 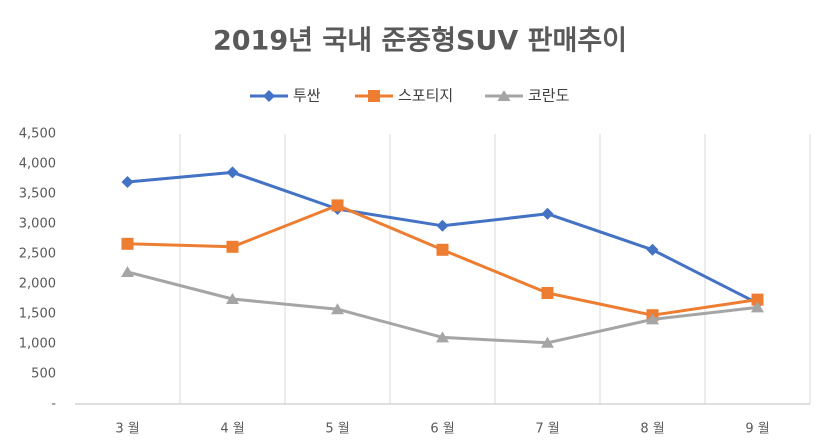 What do you see at coordinates (37, 314) in the screenshot?
I see `y-tick-label: 1,500` at bounding box center [37, 314].